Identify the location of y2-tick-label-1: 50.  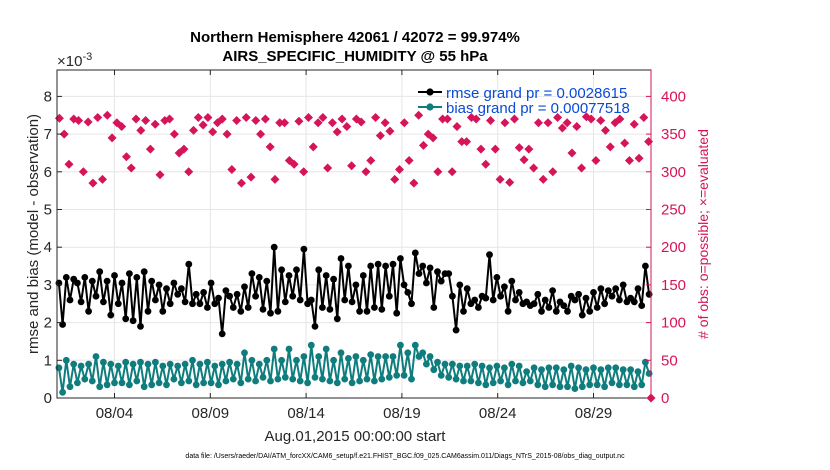
(669, 360).